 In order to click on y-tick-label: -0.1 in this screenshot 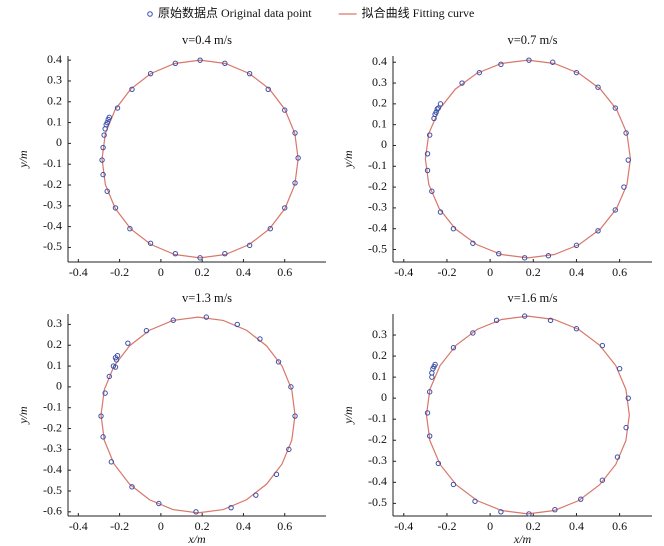, I will do `click(52, 406)`.